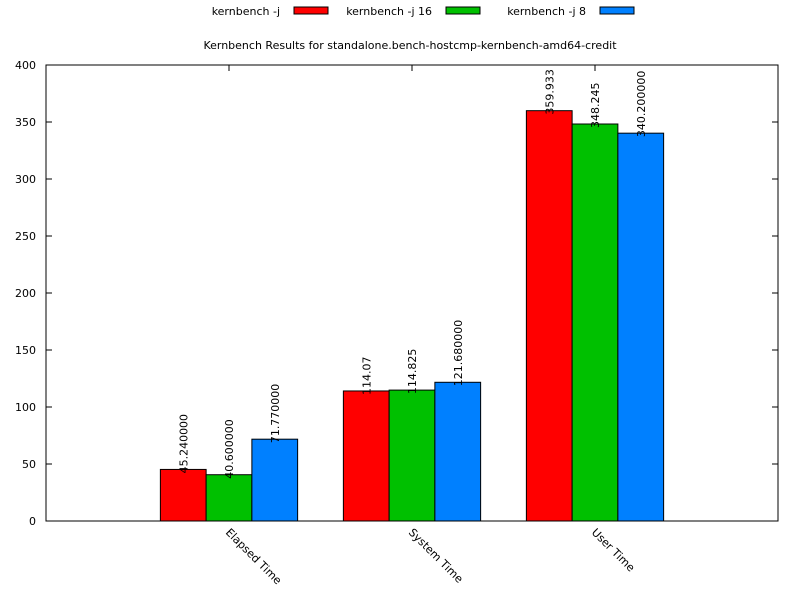  Describe the element at coordinates (183, 444) in the screenshot. I see `data-label: 45.240000` at that location.